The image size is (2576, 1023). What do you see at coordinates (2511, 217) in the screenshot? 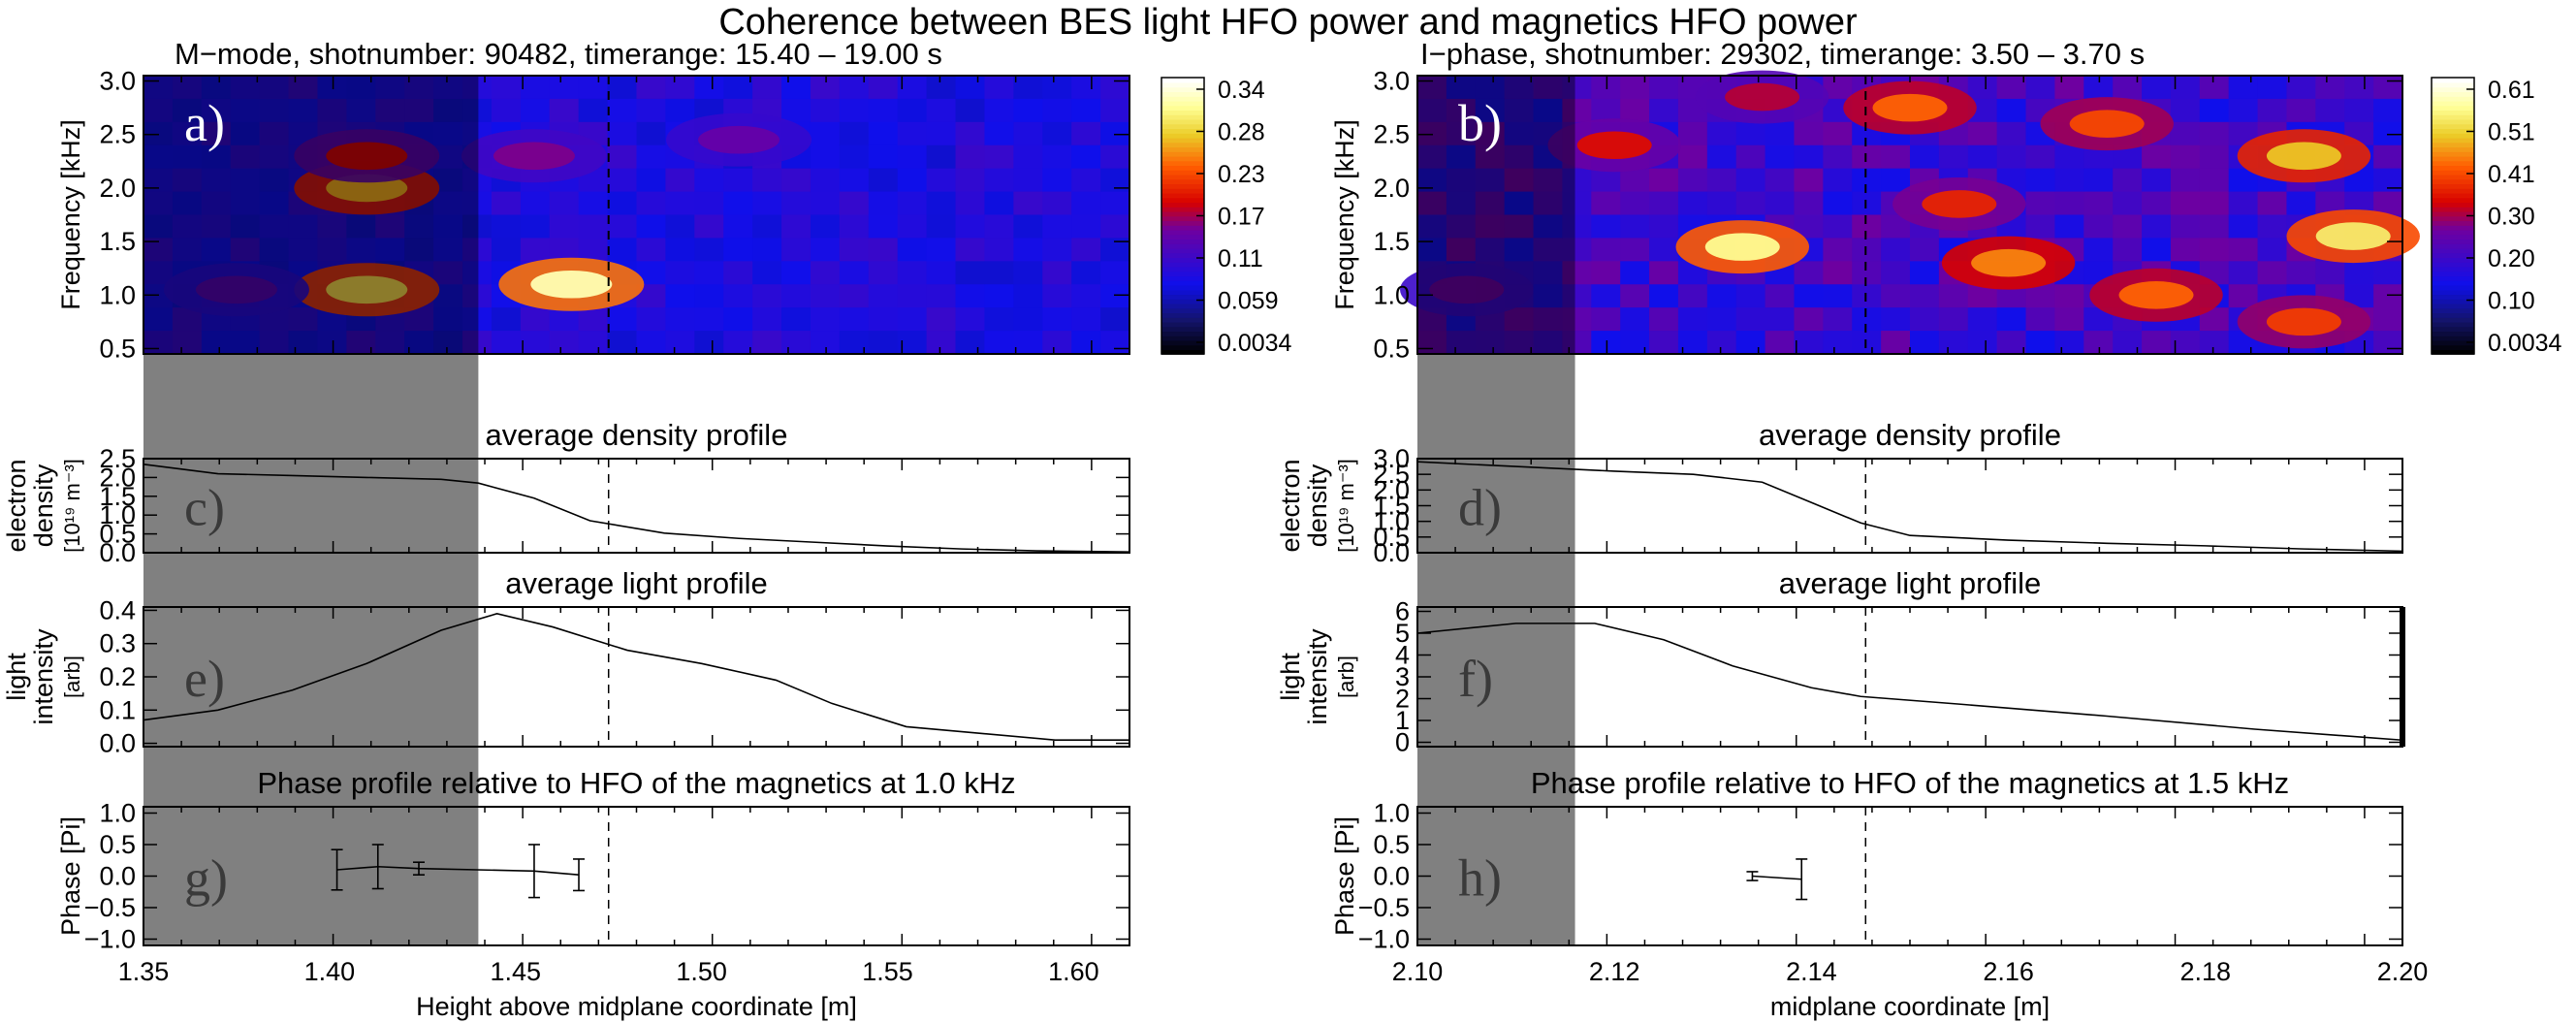
I see `colorbar-tick-label: 0.30` at bounding box center [2511, 217].